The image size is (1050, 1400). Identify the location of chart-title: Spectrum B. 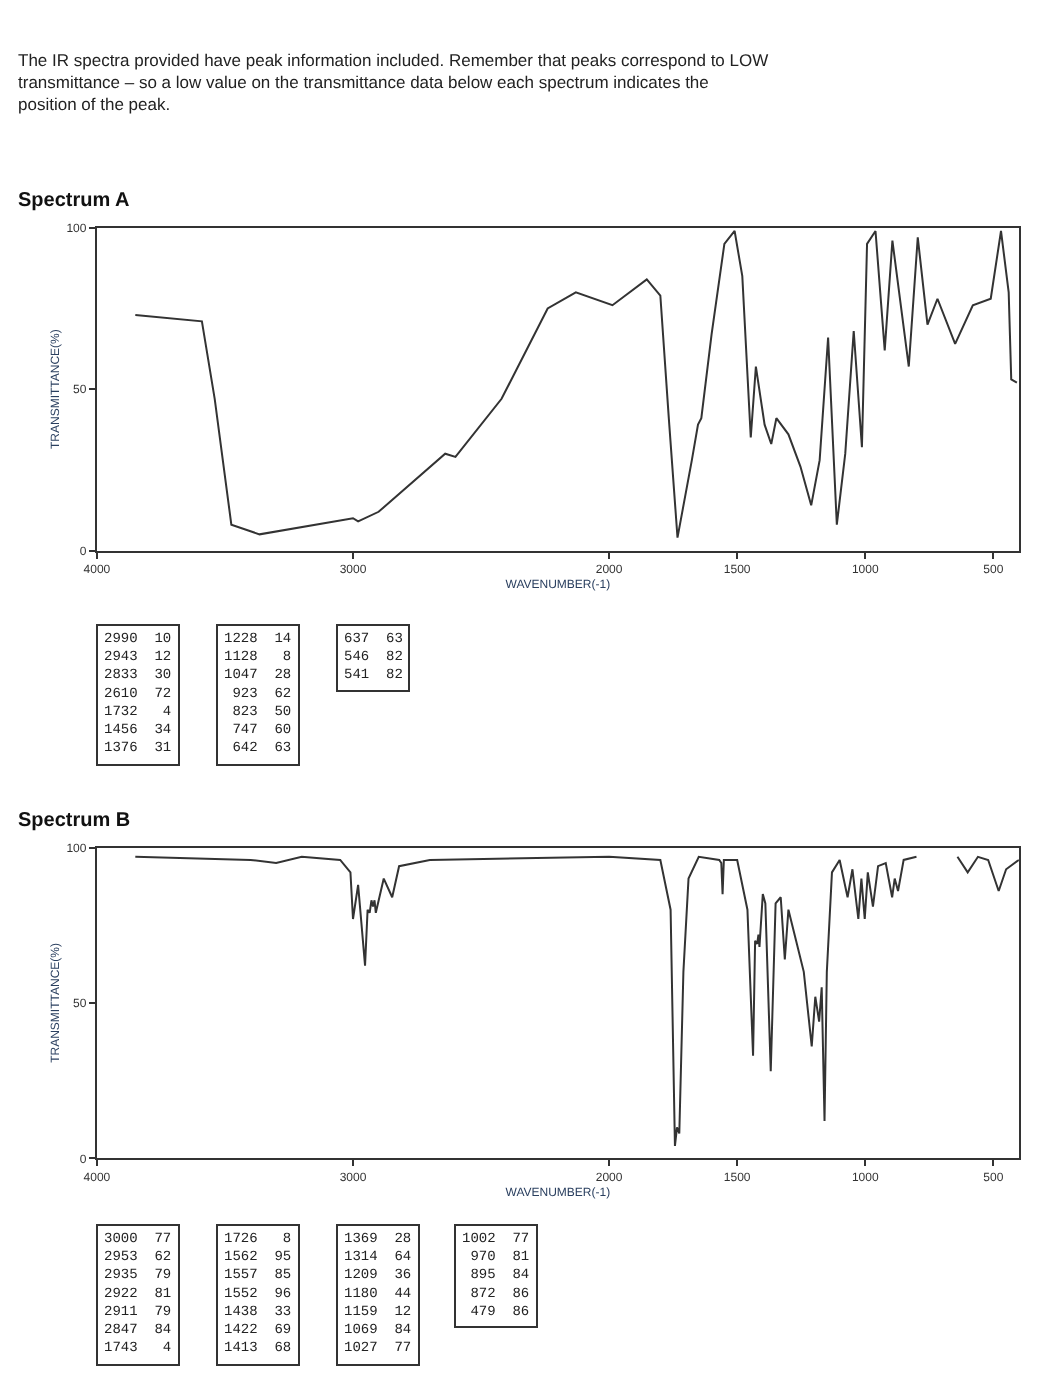
(74, 821).